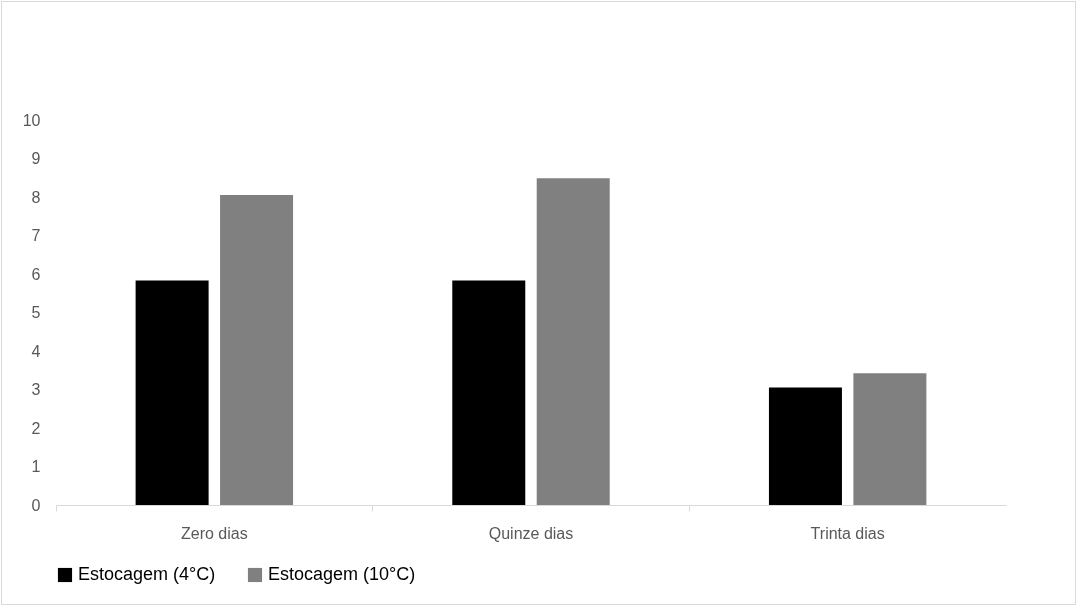  I want to click on legend-label: Estocagem (10°C), so click(342, 574).